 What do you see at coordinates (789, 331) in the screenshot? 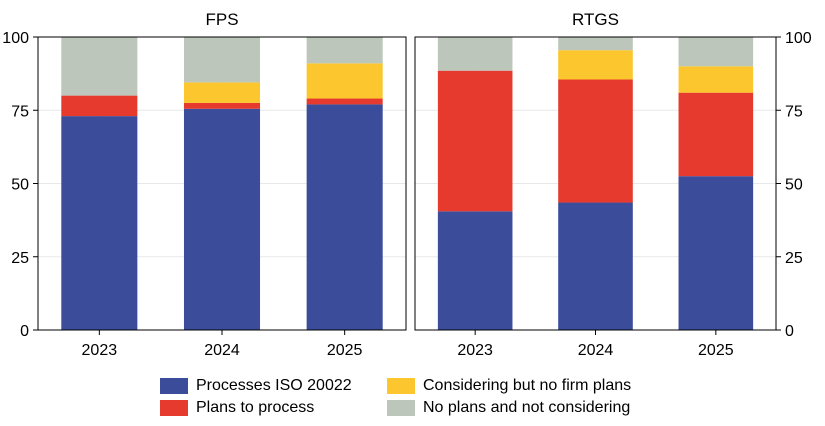
I see `y-tick-label-rtgs-0: 0` at bounding box center [789, 331].